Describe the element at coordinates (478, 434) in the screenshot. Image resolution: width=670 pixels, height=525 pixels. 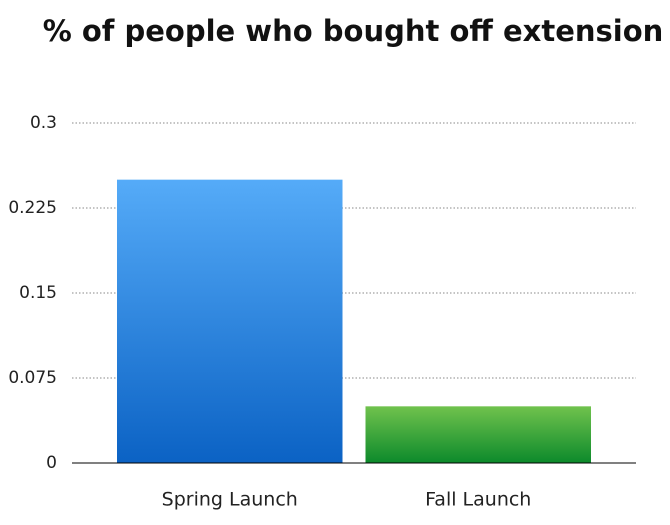
I see `bar` at that location.